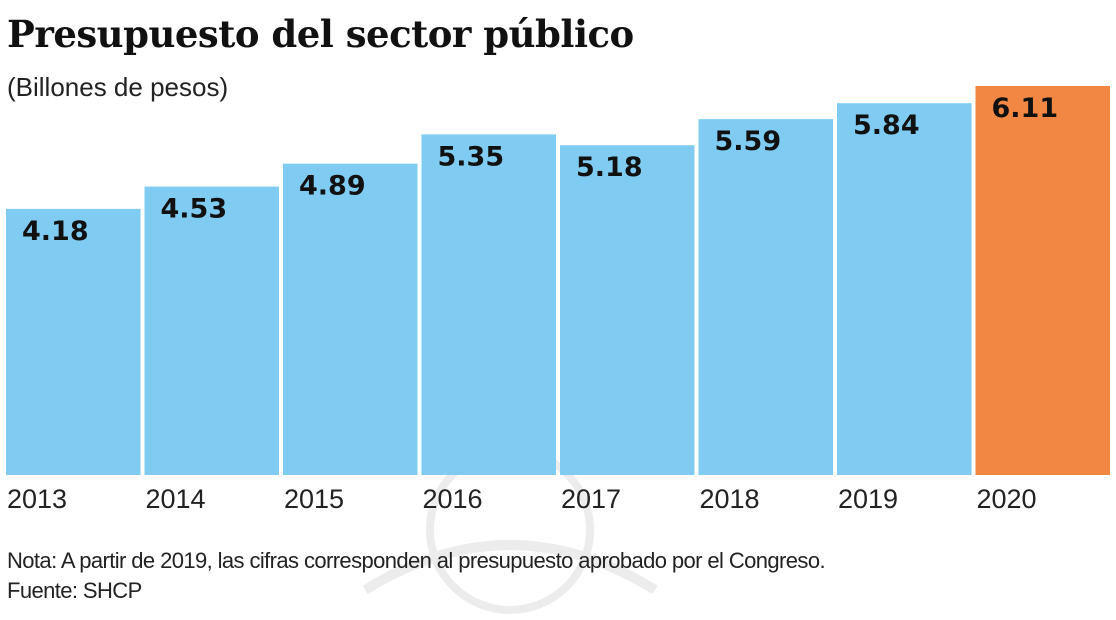  What do you see at coordinates (118, 87) in the screenshot?
I see `chart-subtitle: (Billones de pesos)` at bounding box center [118, 87].